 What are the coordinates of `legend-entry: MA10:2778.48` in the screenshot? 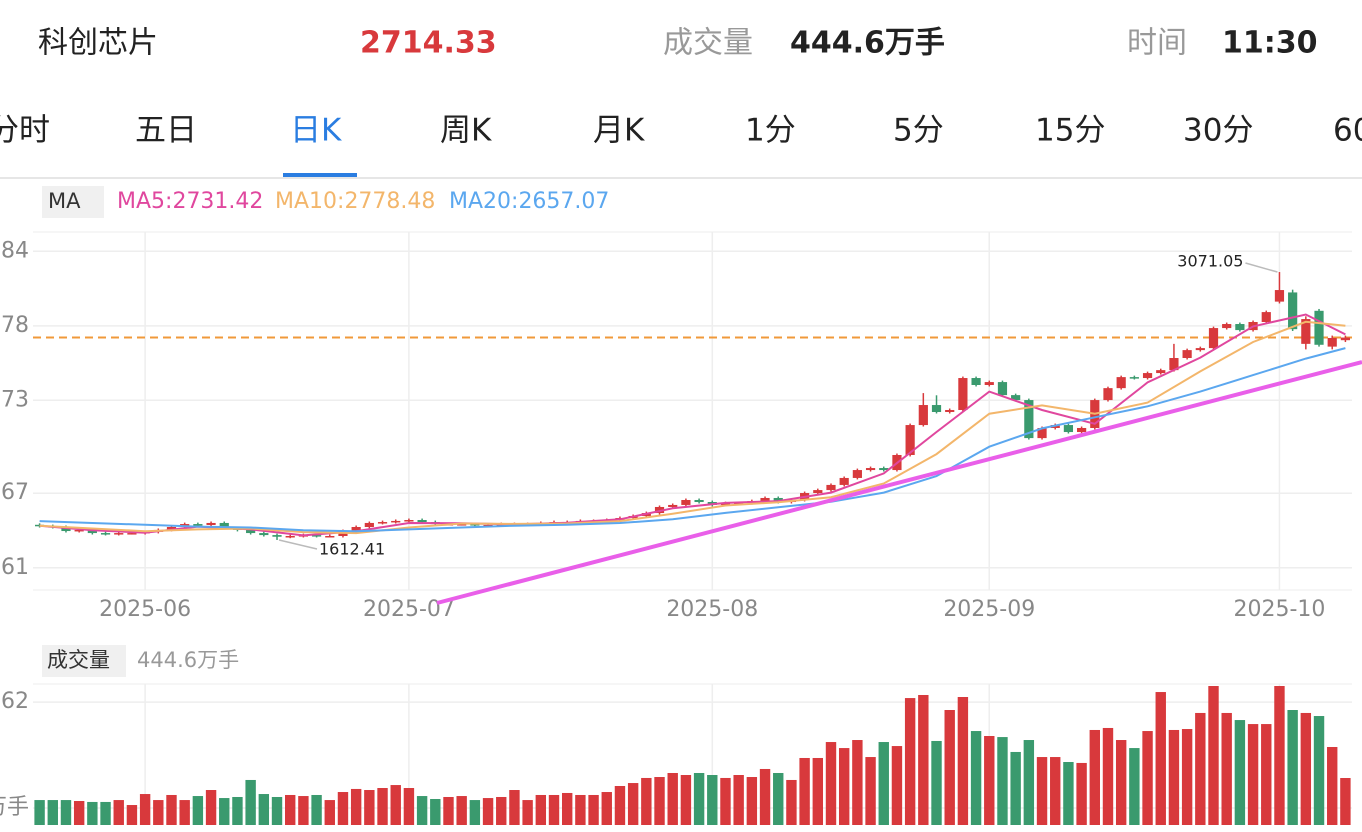 It's located at (355, 201).